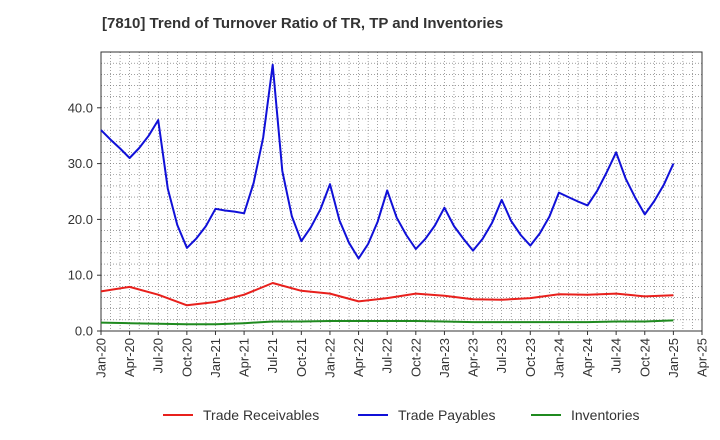 The height and width of the screenshot is (440, 720). I want to click on x-tick-label: Apr-24, so click(587, 357).